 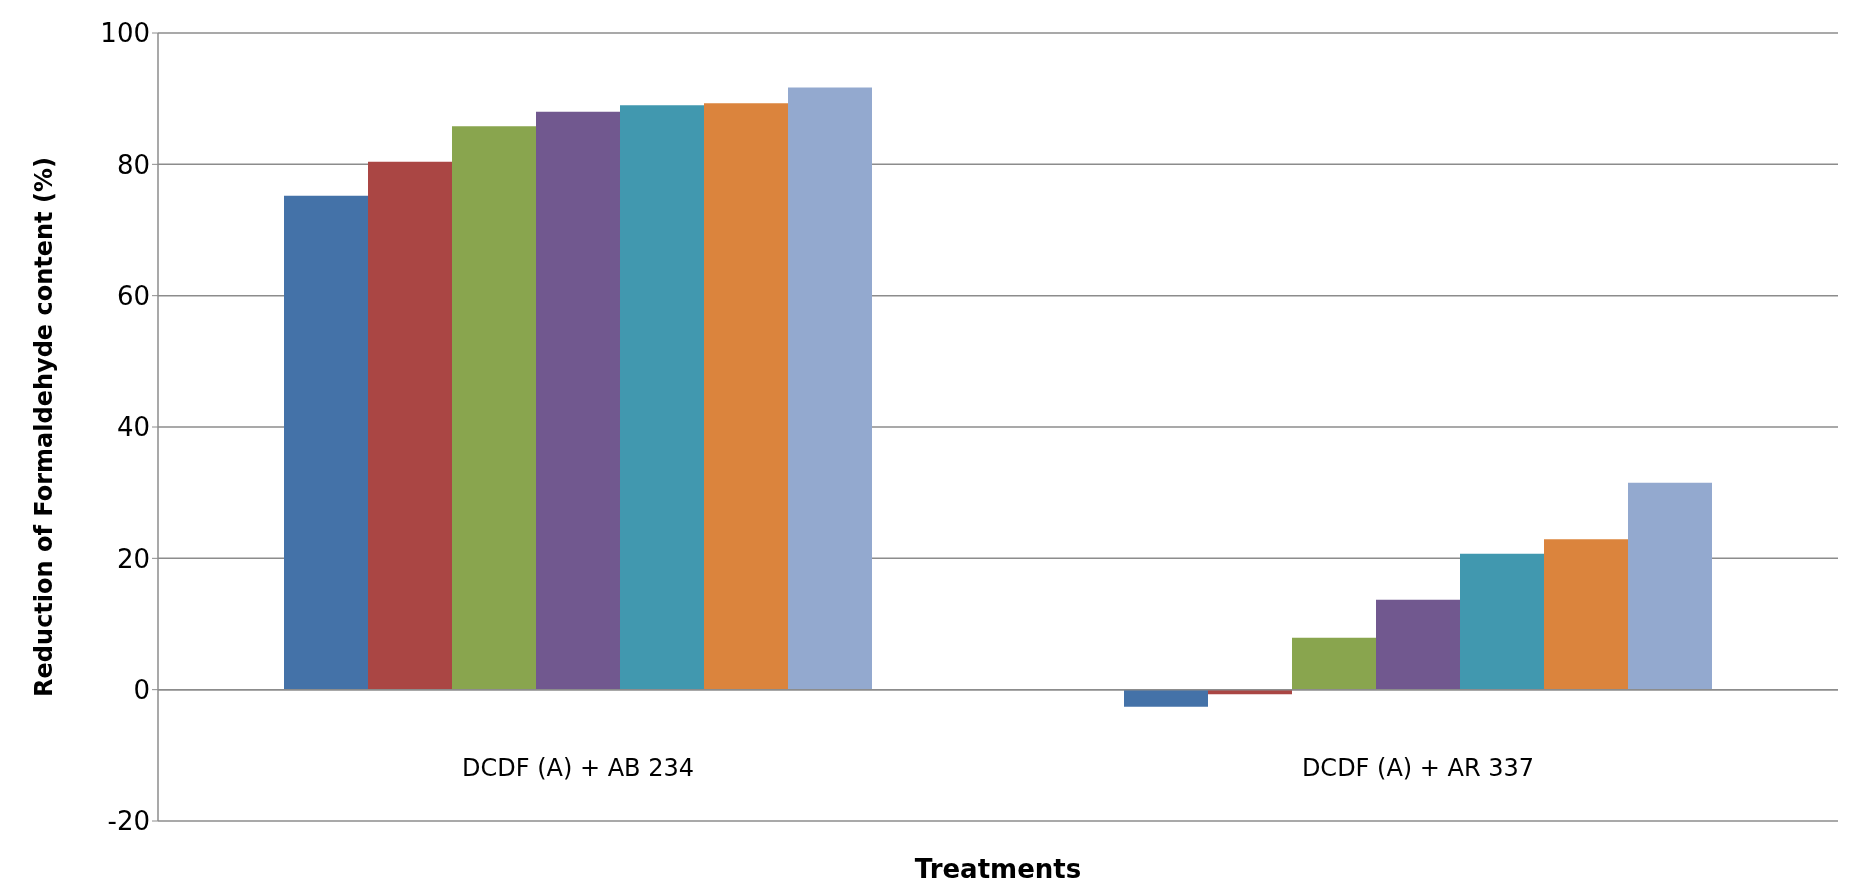 What do you see at coordinates (578, 768) in the screenshot?
I see `x-tick-label: DCDF (A) + AB 234` at bounding box center [578, 768].